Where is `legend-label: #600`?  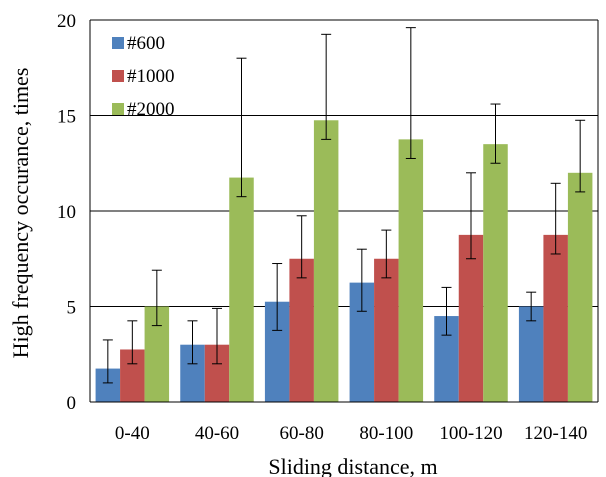 legend-label: #600 is located at coordinates (146, 43).